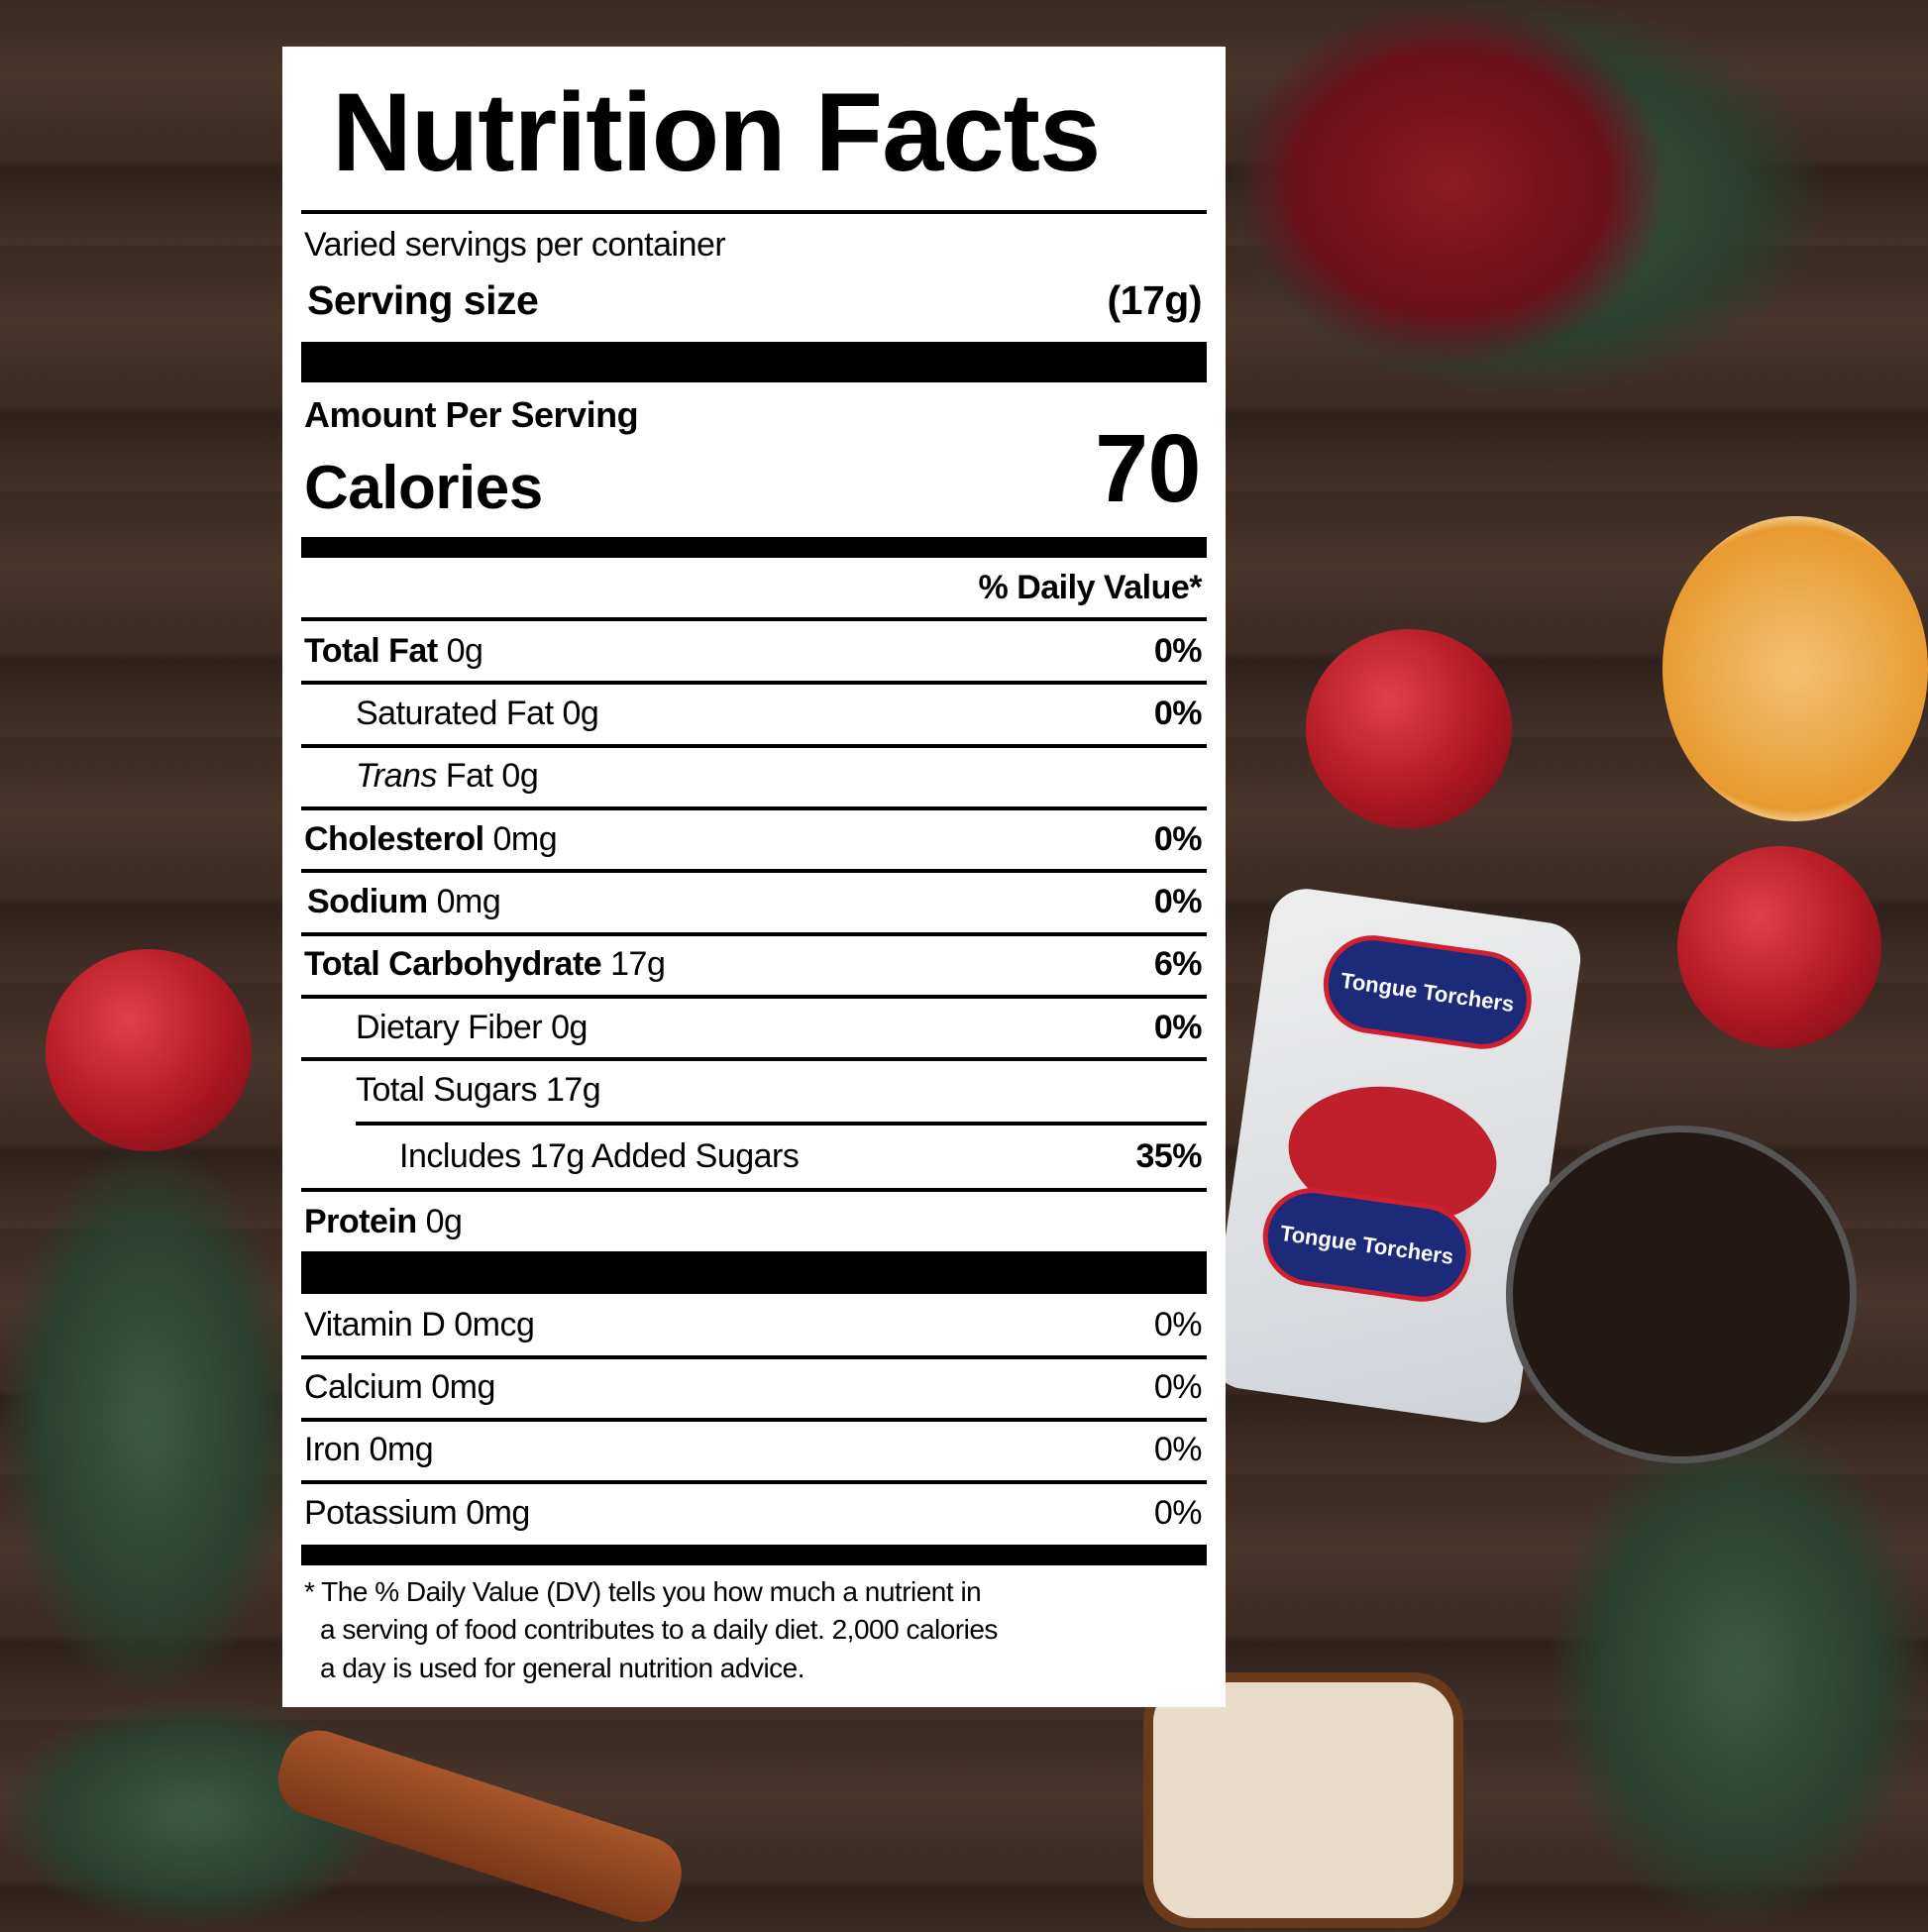 Image resolution: width=1928 pixels, height=1932 pixels. Describe the element at coordinates (471, 415) in the screenshot. I see `amount-per-serving: Amount Per Serving` at that location.